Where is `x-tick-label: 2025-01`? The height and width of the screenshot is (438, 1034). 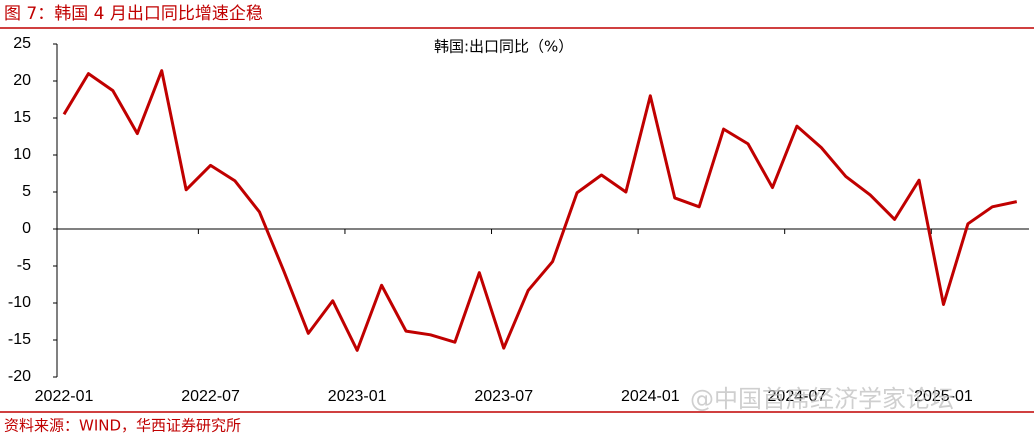
x-tick-label: 2025-01 is located at coordinates (943, 396).